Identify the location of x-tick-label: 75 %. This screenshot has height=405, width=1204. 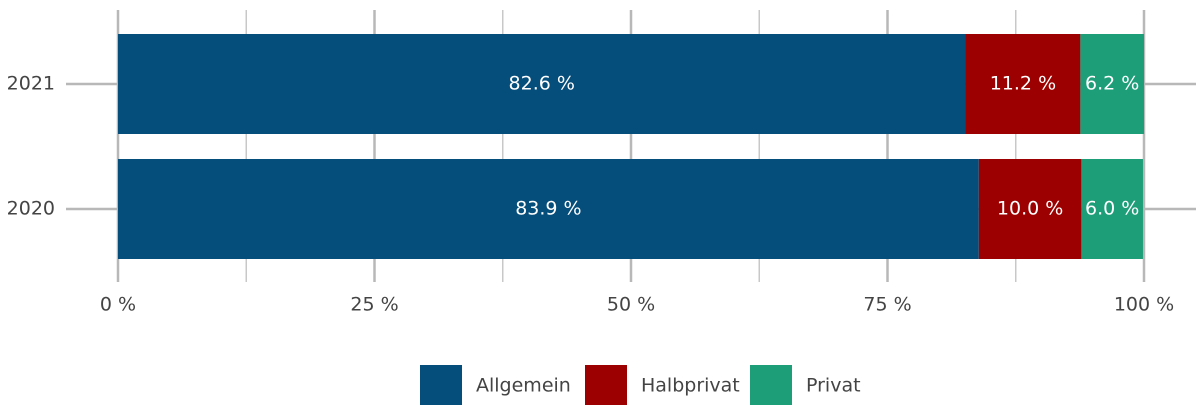
(887, 305).